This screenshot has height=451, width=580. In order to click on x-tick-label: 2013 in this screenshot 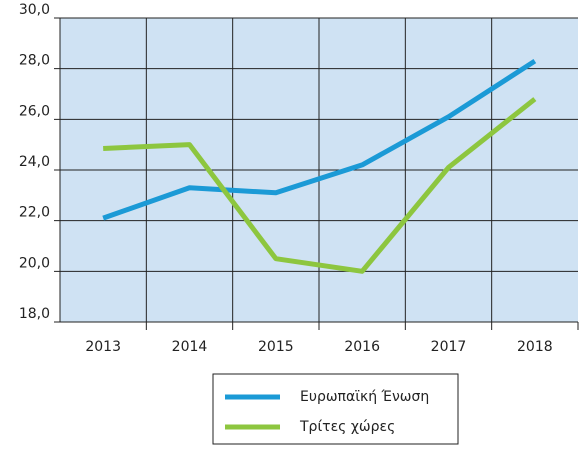, I will do `click(103, 347)`.